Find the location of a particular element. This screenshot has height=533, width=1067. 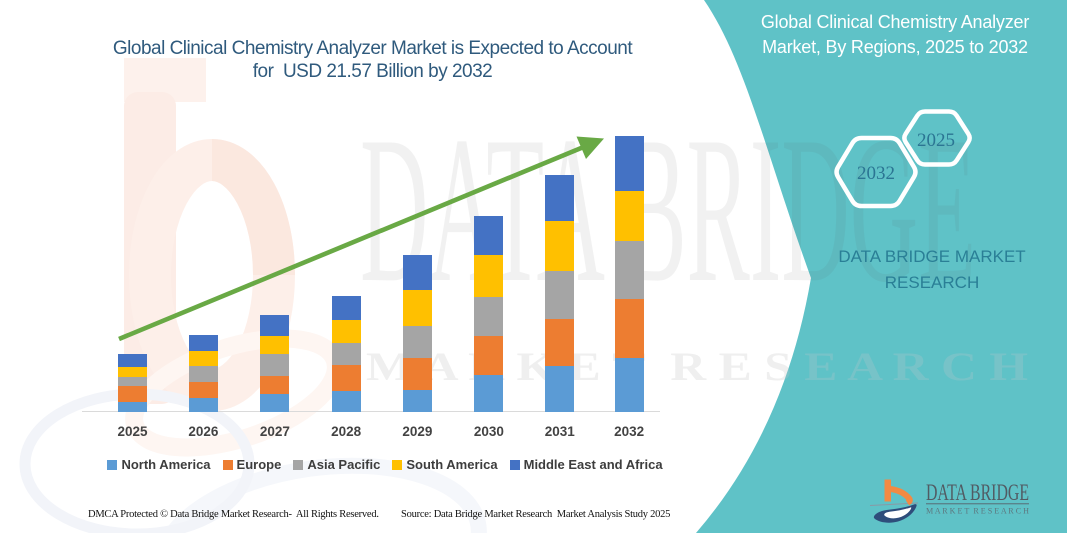

svg-text: 2032 is located at coordinates (876, 173).